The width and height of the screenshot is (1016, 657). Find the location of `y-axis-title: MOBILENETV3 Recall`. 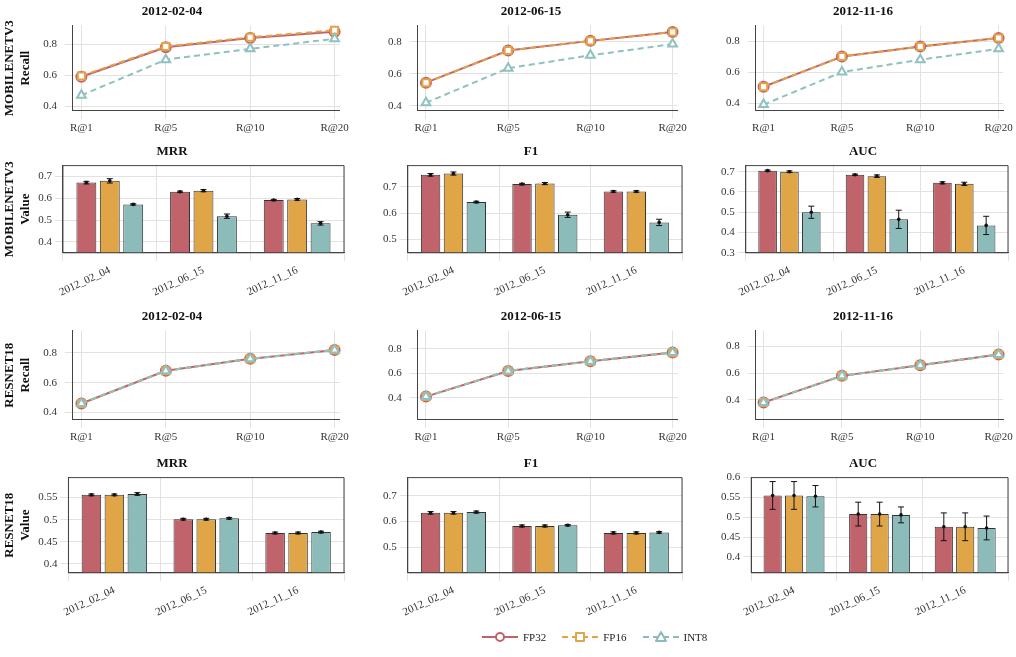

y-axis-title: MOBILENETV3 Recall is located at coordinates (16, 68).